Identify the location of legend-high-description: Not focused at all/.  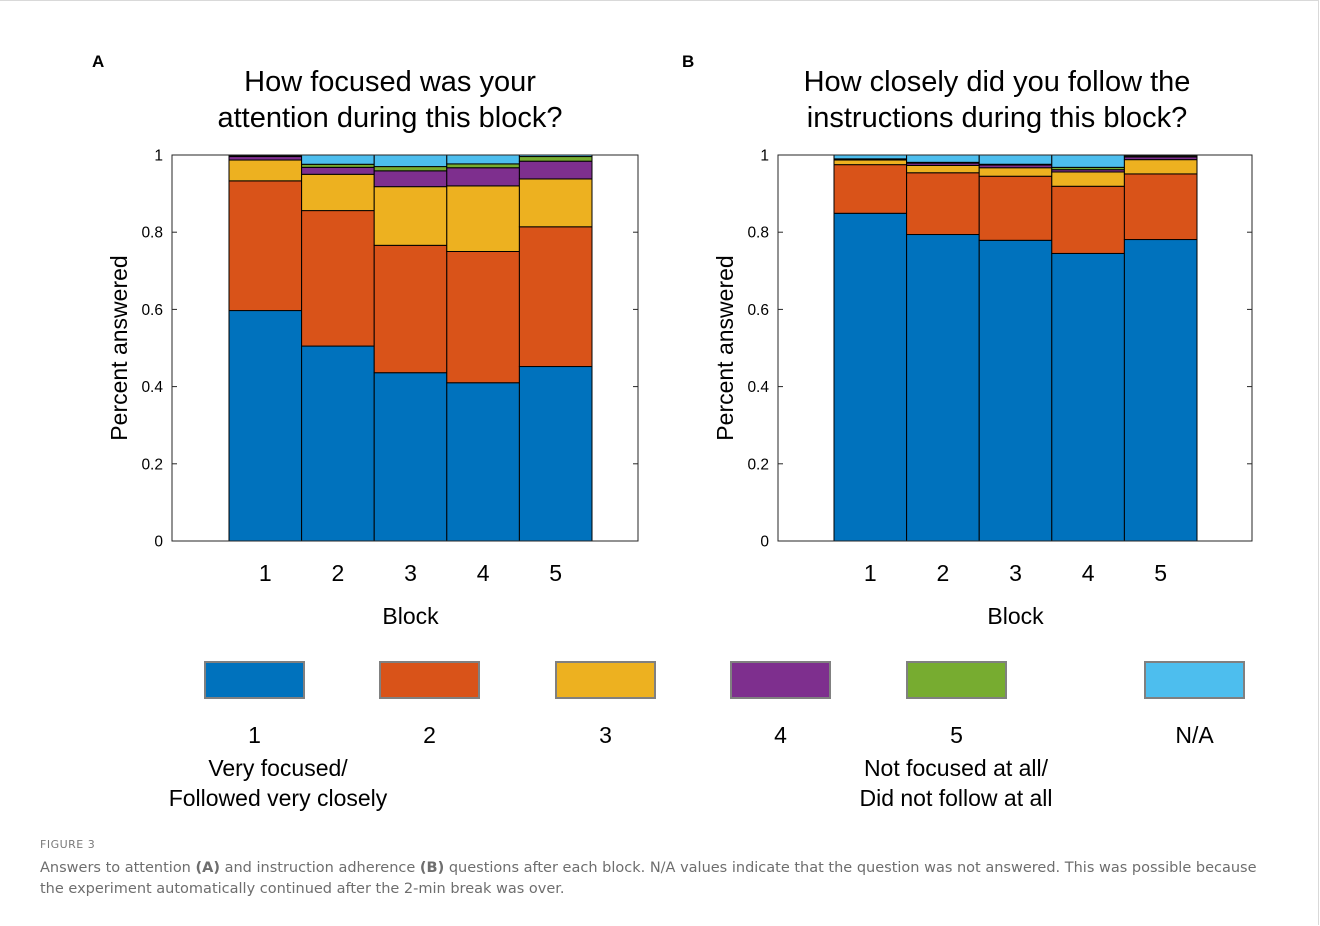
(956, 768).